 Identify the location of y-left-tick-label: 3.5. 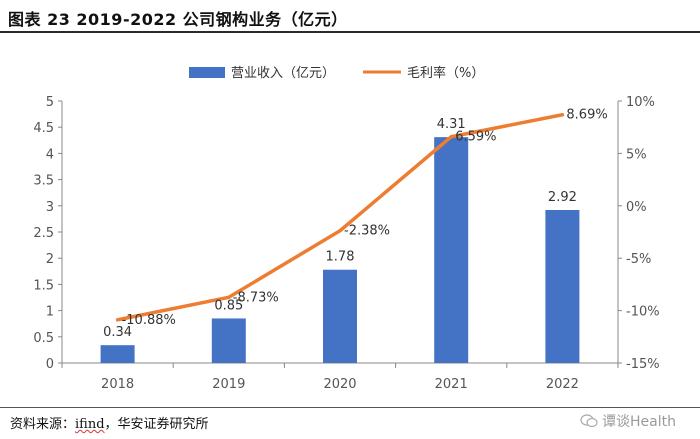
(43, 181).